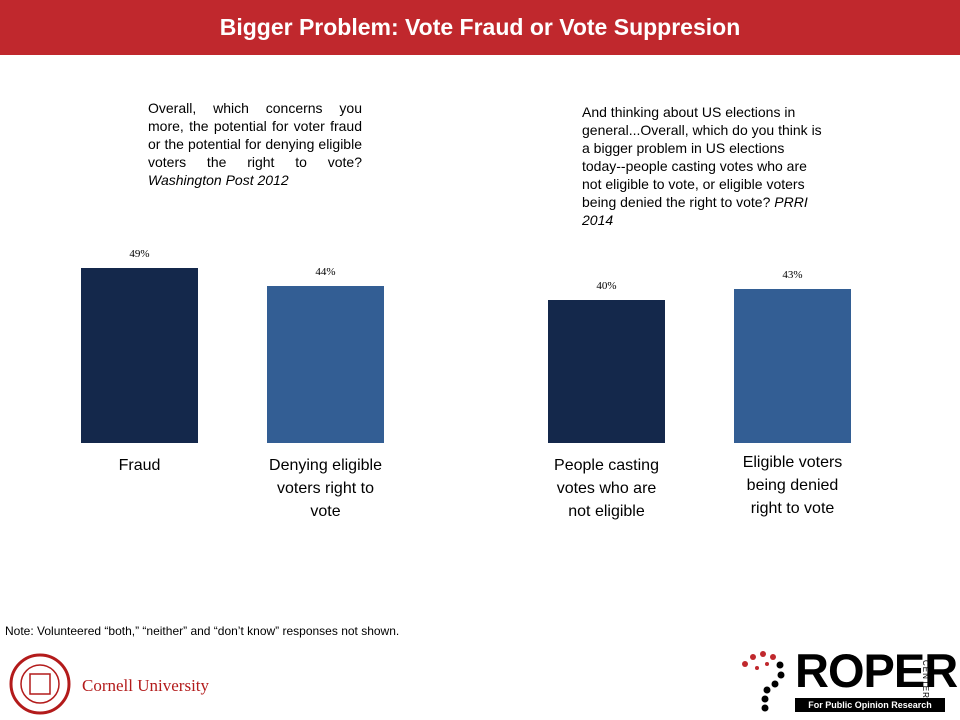 Image resolution: width=960 pixels, height=720 pixels. What do you see at coordinates (870, 705) in the screenshot?
I see `tagline: For Public Opinion Research` at bounding box center [870, 705].